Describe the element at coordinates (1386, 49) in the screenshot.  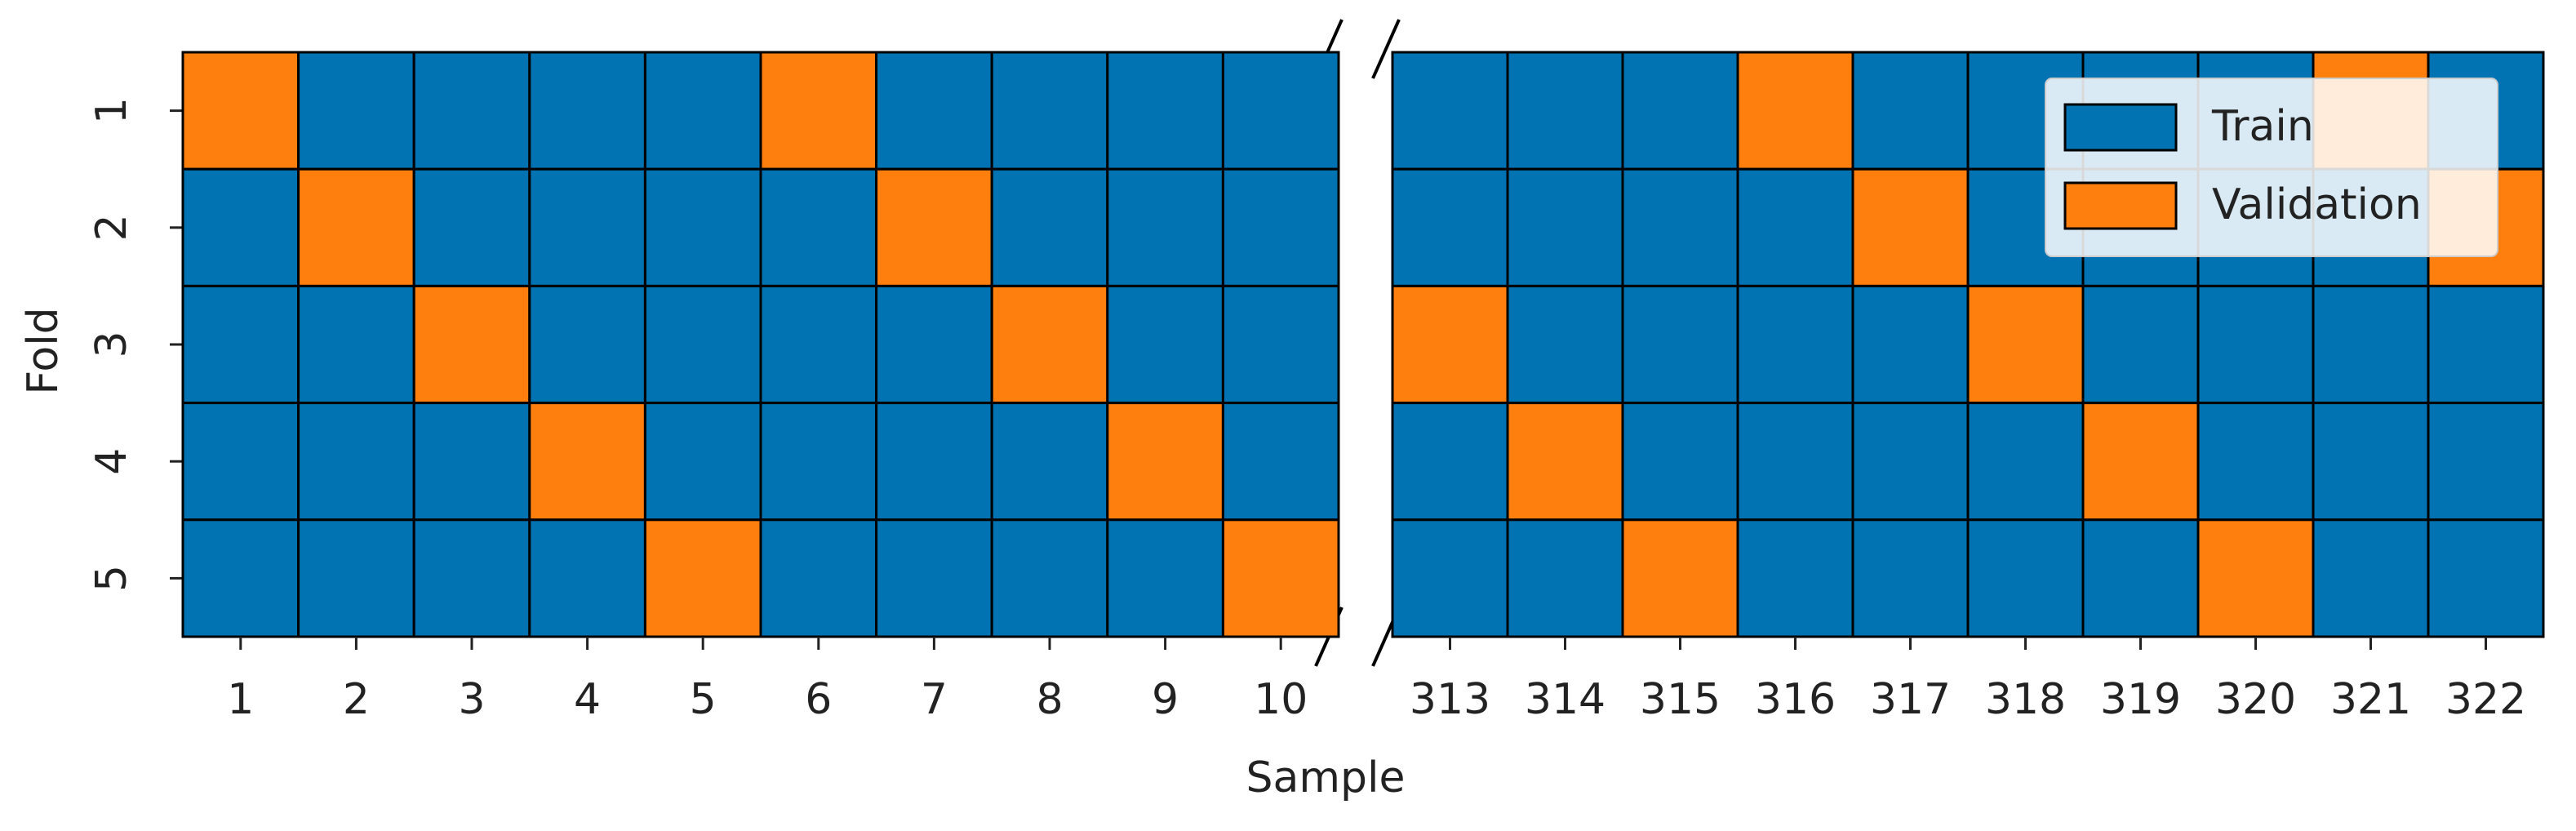
I see `break-mark` at that location.